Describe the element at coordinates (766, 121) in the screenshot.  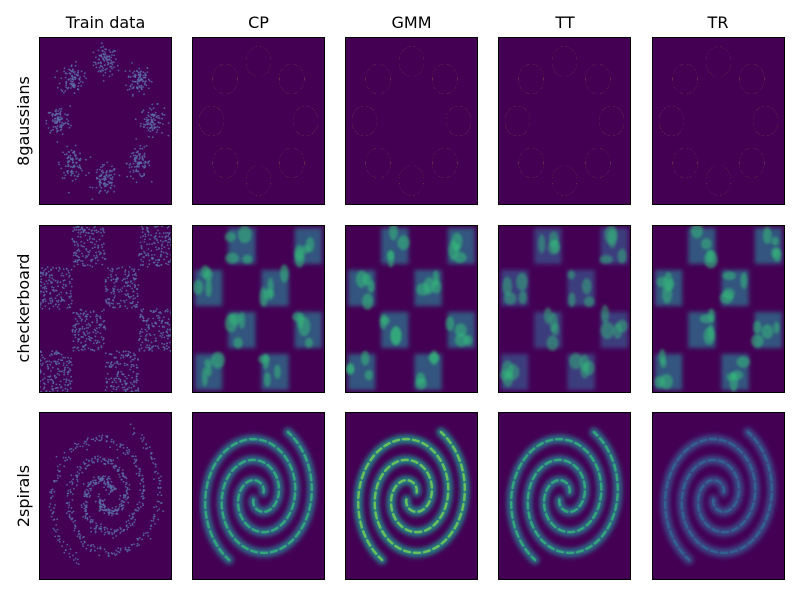
I see `density-mode` at that location.